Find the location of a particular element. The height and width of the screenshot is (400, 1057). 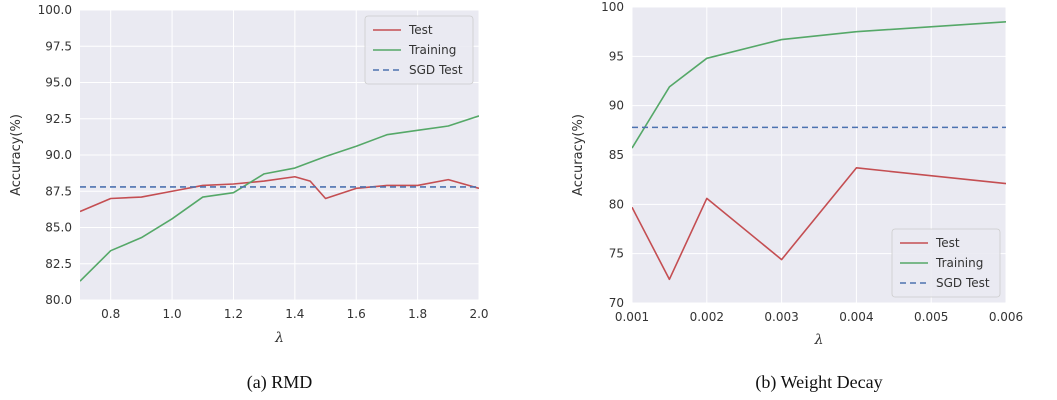

x-tick-label: 0.004 is located at coordinates (856, 317).